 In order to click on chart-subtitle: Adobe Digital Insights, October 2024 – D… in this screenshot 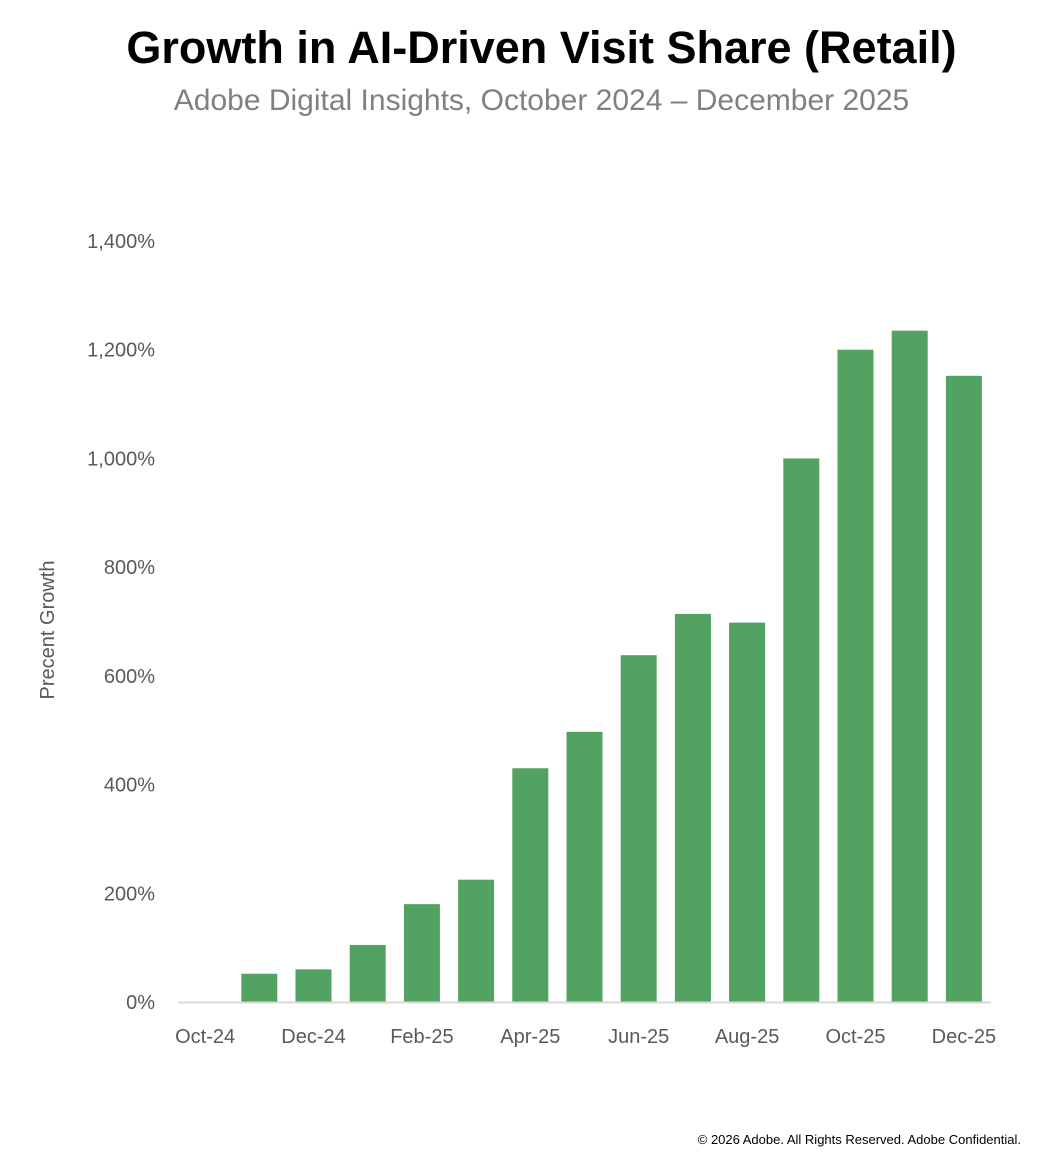, I will do `click(541, 100)`.